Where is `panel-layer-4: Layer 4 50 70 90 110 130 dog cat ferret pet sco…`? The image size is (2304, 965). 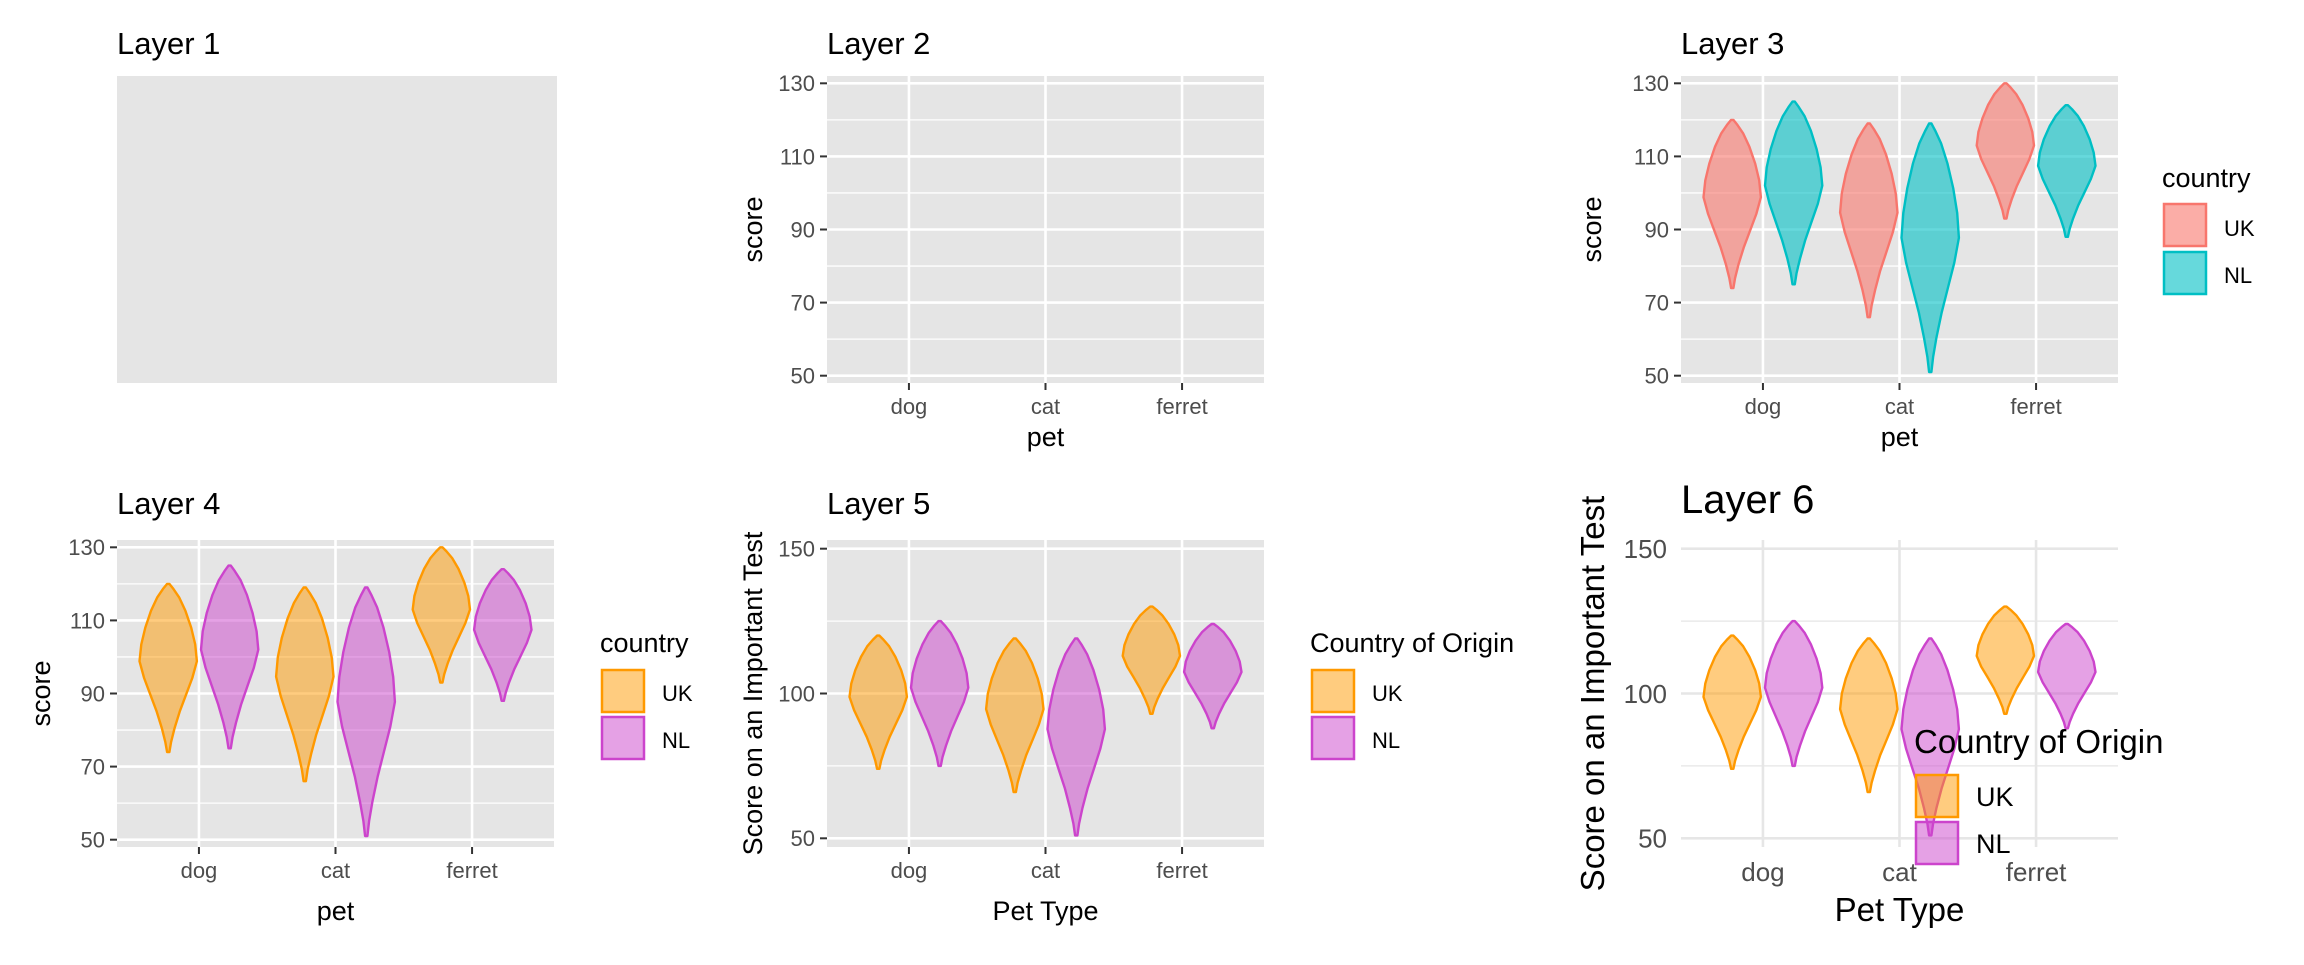 panel-layer-4: Layer 4 50 70 90 110 130 dog cat ferret pet sco… is located at coordinates (359, 706).